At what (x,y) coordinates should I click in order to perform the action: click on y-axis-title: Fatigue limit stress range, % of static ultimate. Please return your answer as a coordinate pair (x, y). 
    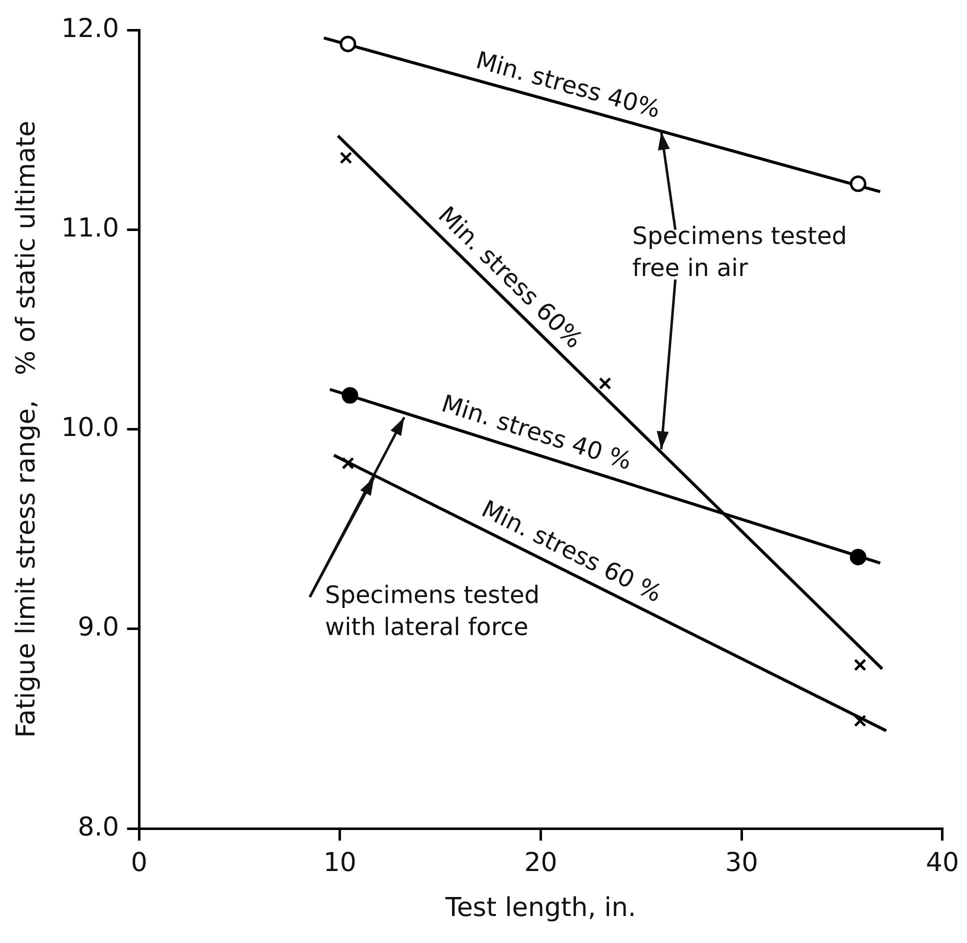
    Looking at the image, I should click on (26, 429).